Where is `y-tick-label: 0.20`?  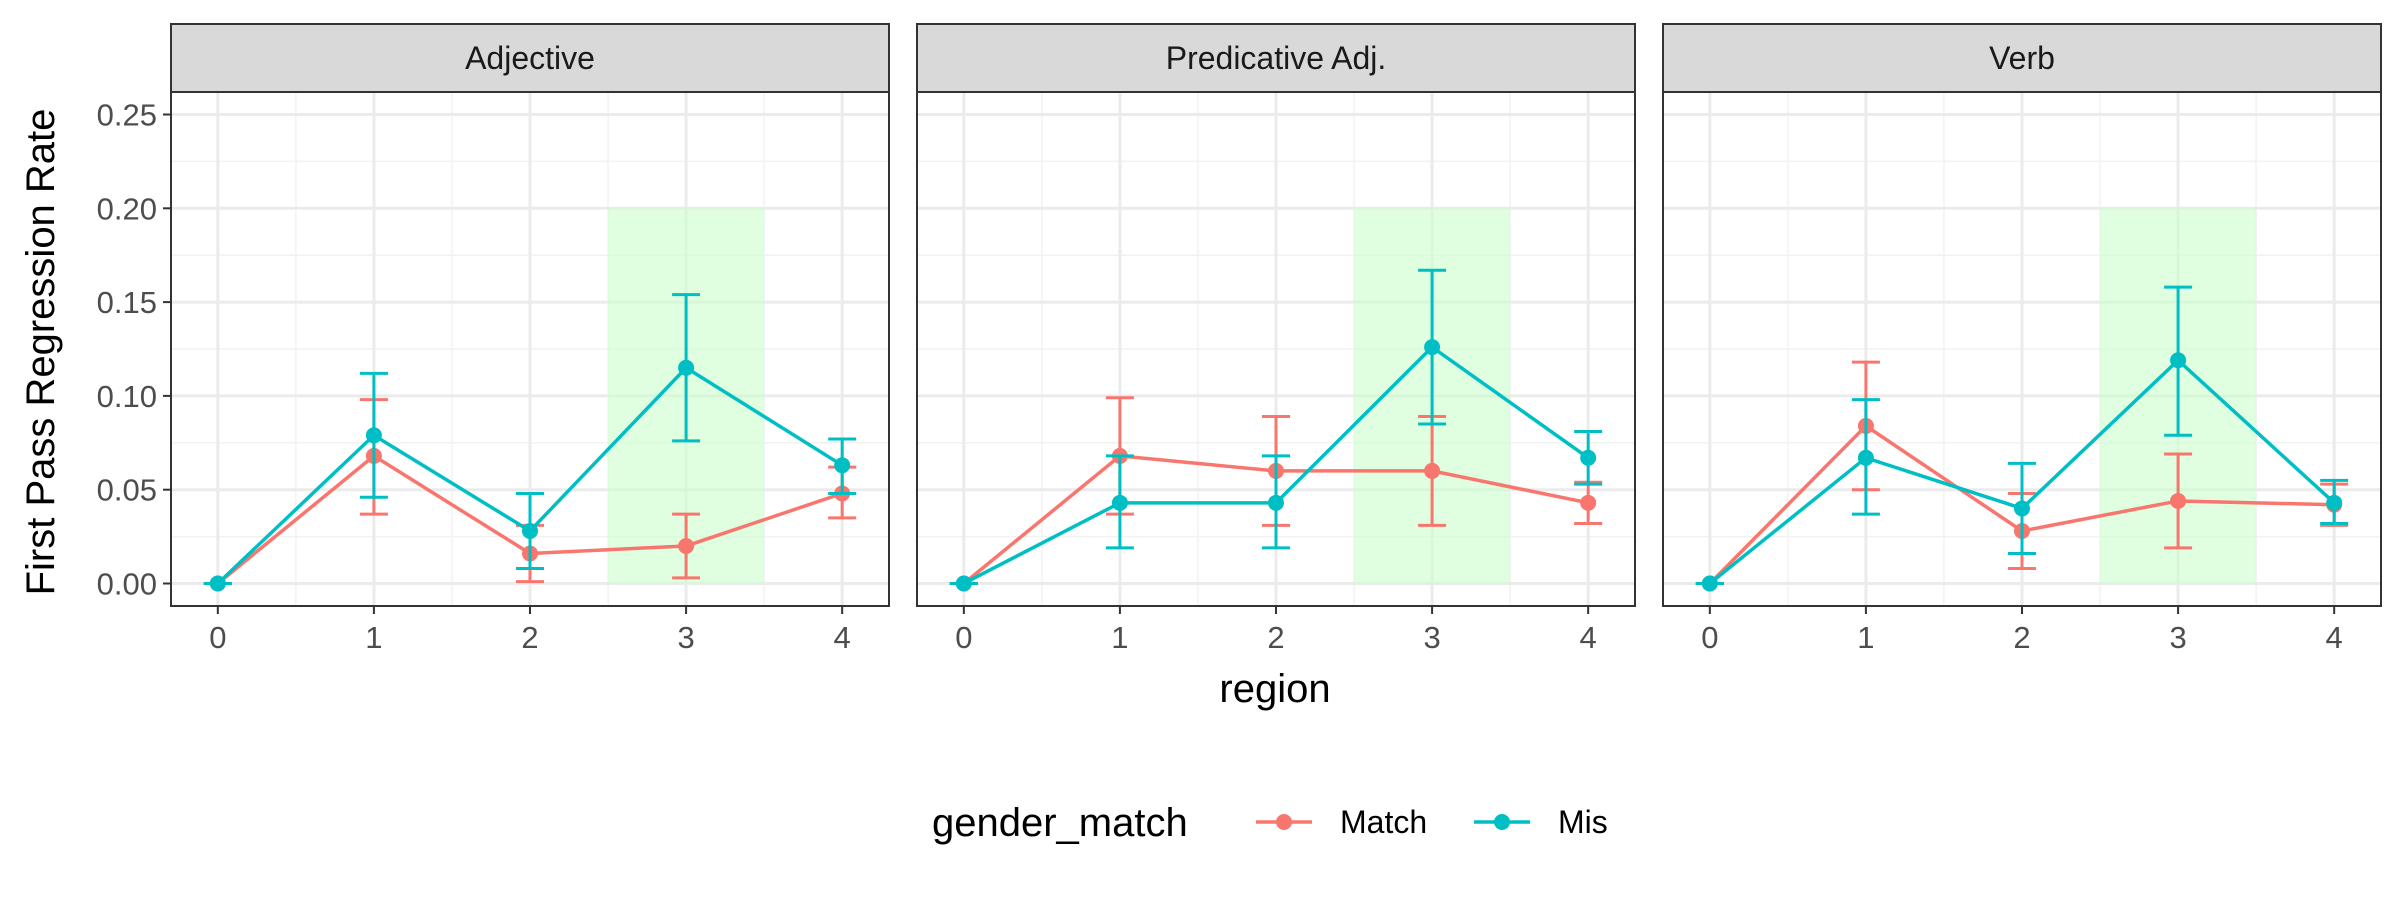 y-tick-label: 0.20 is located at coordinates (127, 208).